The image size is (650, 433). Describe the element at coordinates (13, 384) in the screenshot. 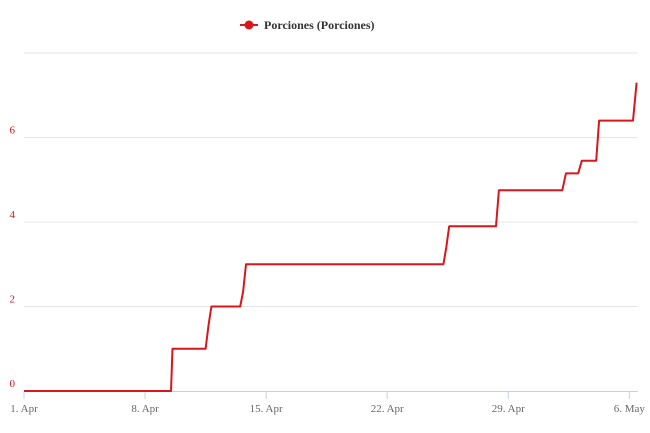

I see `y-tick-label: 0` at that location.